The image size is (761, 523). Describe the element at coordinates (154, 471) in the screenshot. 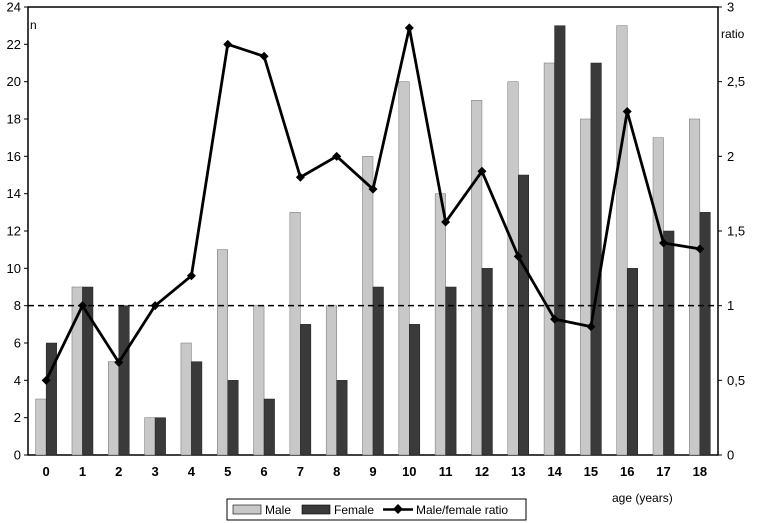

I see `x-tick-label-3: 3` at that location.